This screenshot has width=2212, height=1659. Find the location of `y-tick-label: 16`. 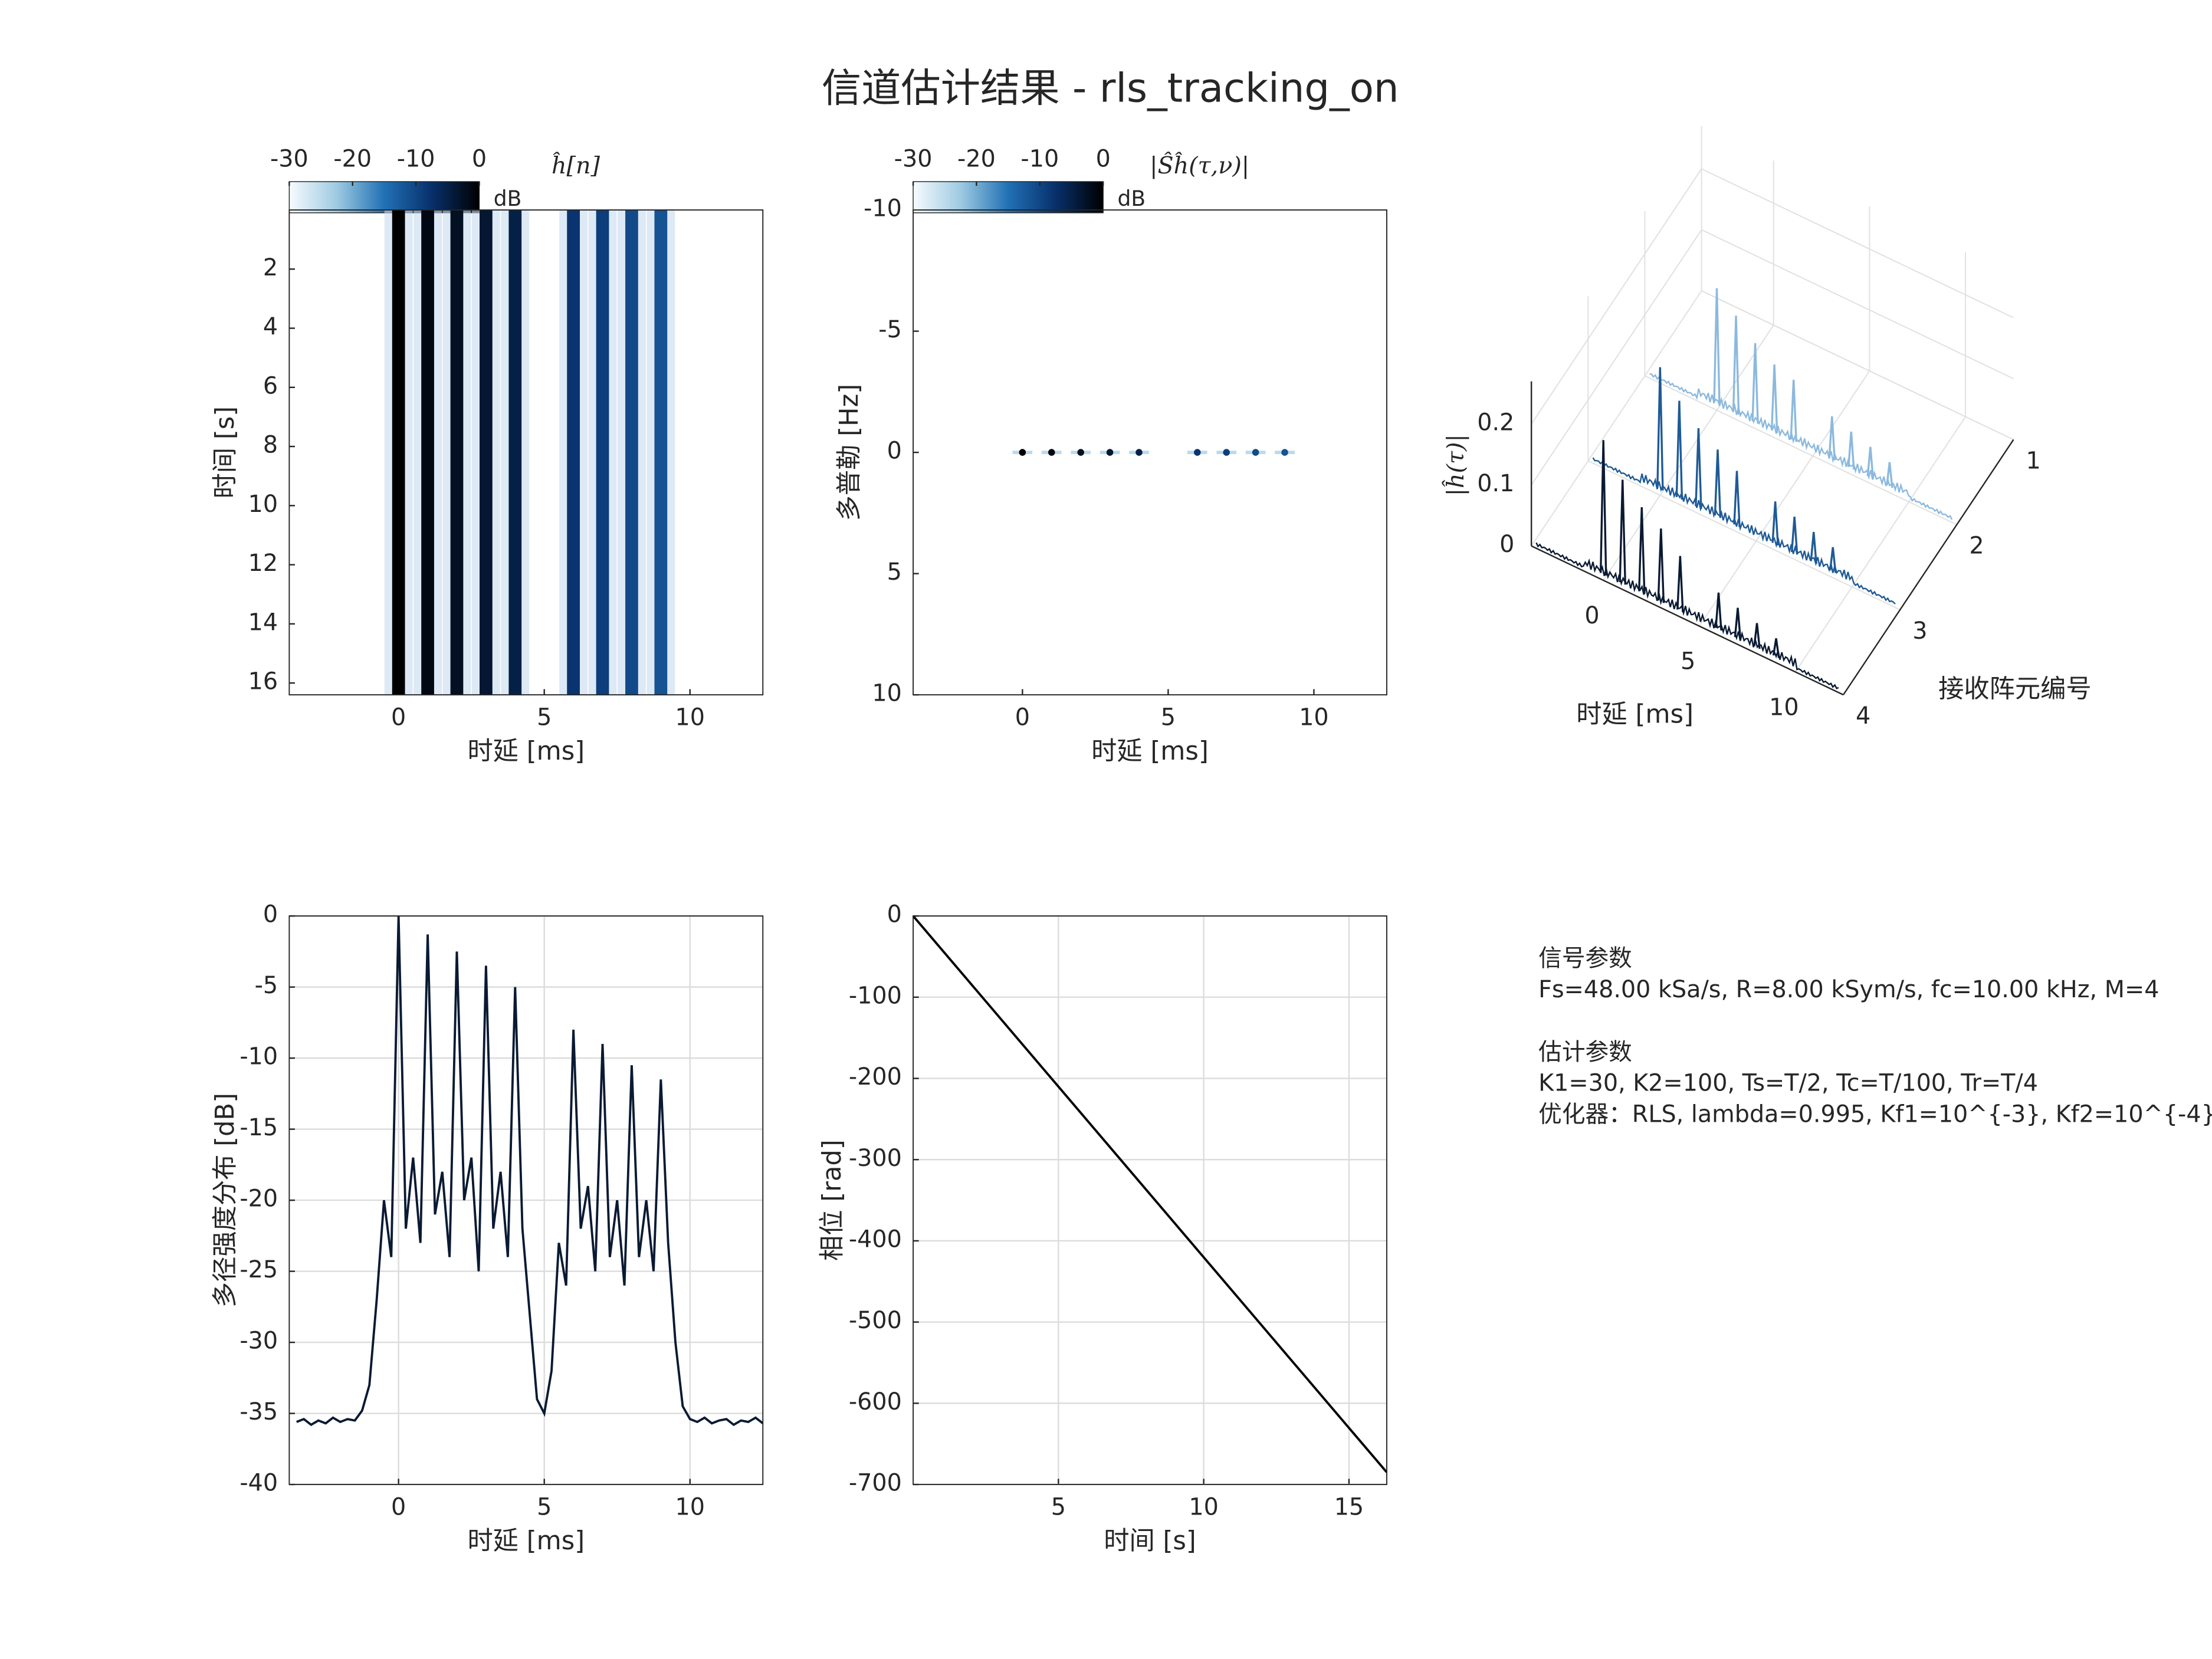

y-tick-label: 16 is located at coordinates (263, 681).